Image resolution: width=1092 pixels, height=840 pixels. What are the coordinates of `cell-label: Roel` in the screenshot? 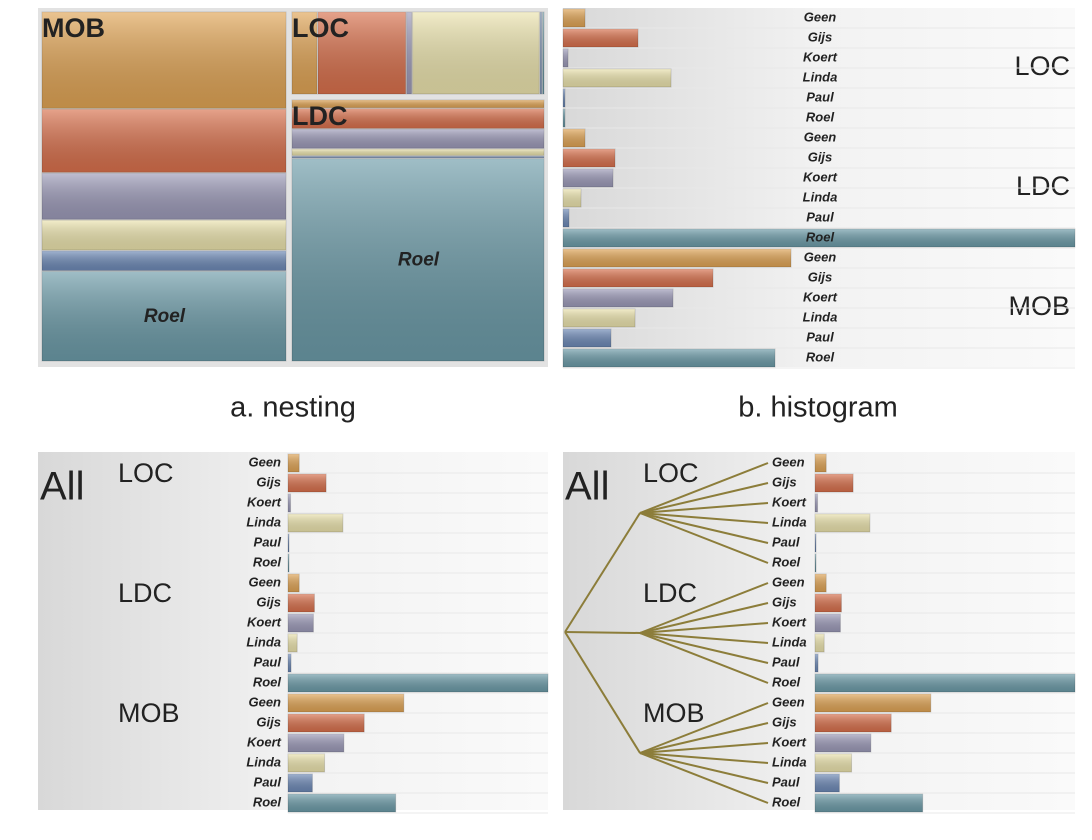 It's located at (419, 259).